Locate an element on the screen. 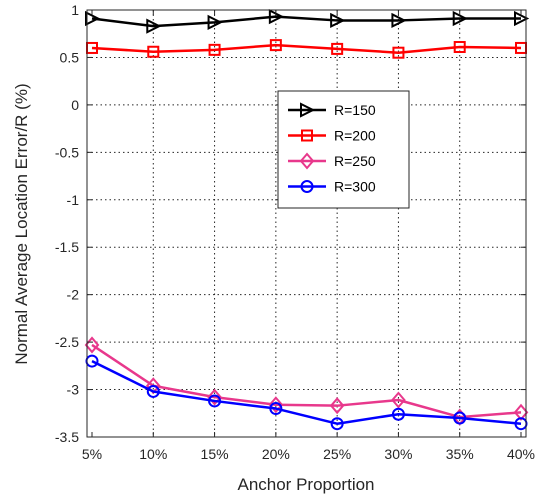  y-tick-label: 0.5 is located at coordinates (70, 57).